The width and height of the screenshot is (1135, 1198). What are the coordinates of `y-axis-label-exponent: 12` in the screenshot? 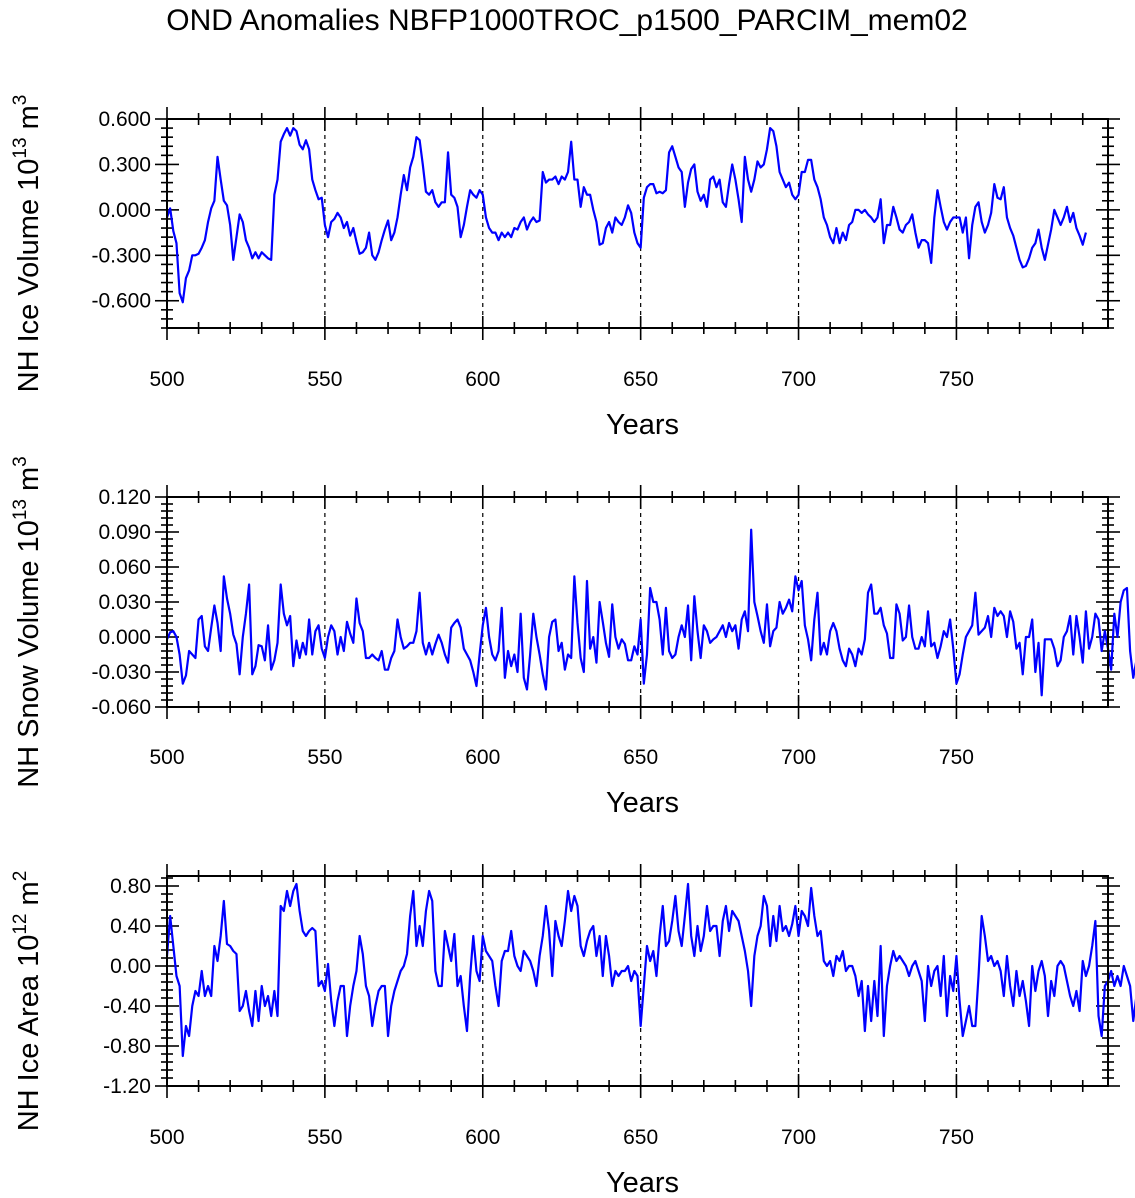 It's located at (20, 924).